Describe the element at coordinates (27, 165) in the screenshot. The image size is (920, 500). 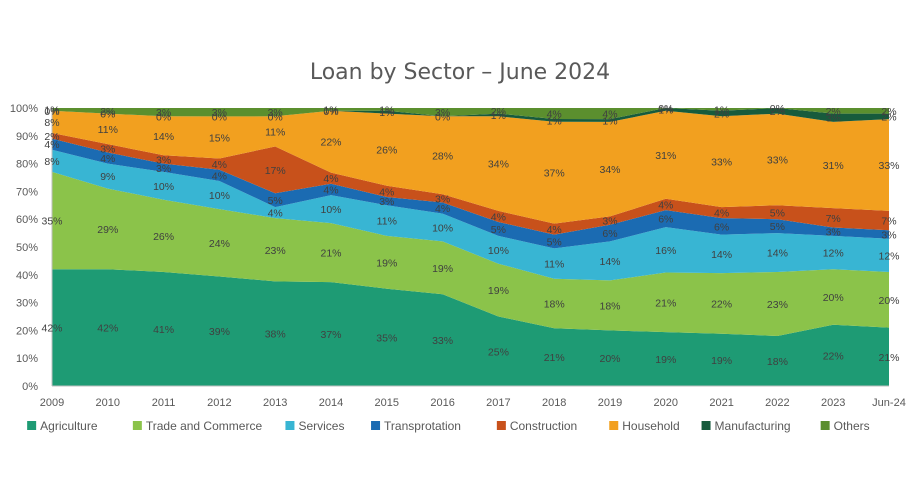
I see `y-tick-label: 80%` at that location.